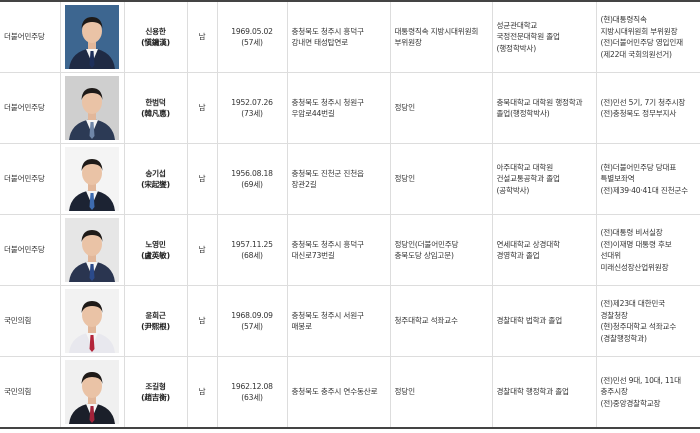 The height and width of the screenshot is (433, 700). What do you see at coordinates (539, 102) in the screenshot?
I see `education-line: 충북대학교 대학원 행정학과` at bounding box center [539, 102].